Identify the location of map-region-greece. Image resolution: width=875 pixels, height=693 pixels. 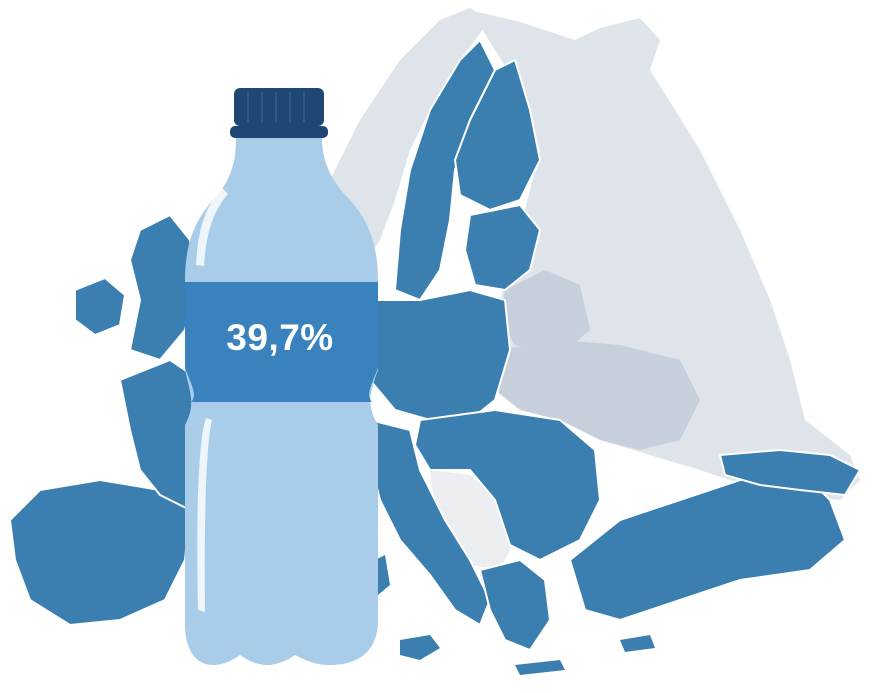
(515, 605).